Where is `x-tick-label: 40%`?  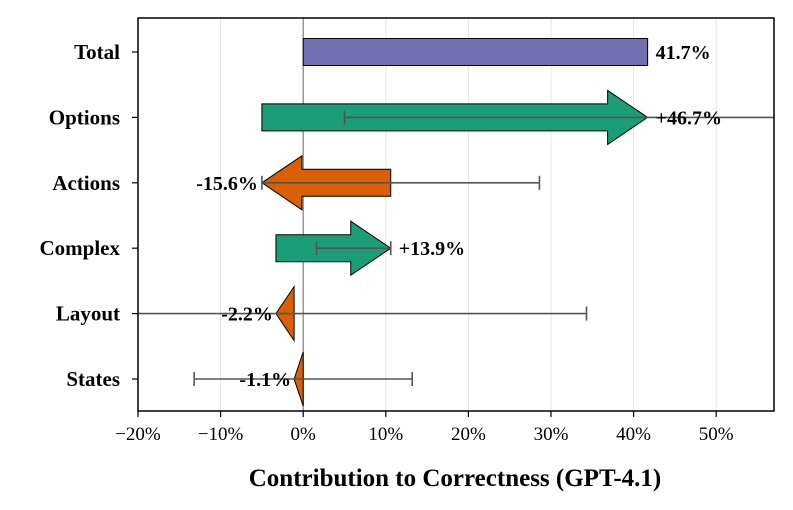 x-tick-label: 40% is located at coordinates (633, 434).